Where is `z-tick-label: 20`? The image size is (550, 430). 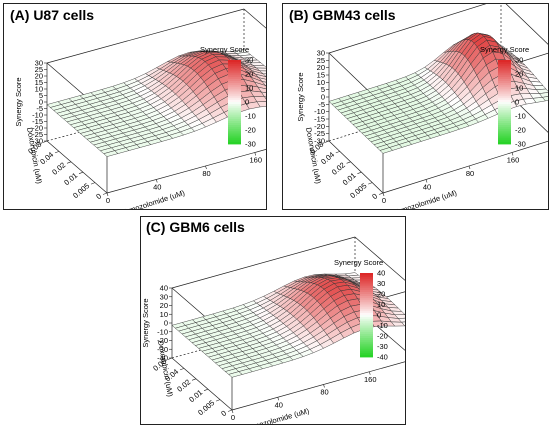
z-tick-label: 20 is located at coordinates (164, 305).